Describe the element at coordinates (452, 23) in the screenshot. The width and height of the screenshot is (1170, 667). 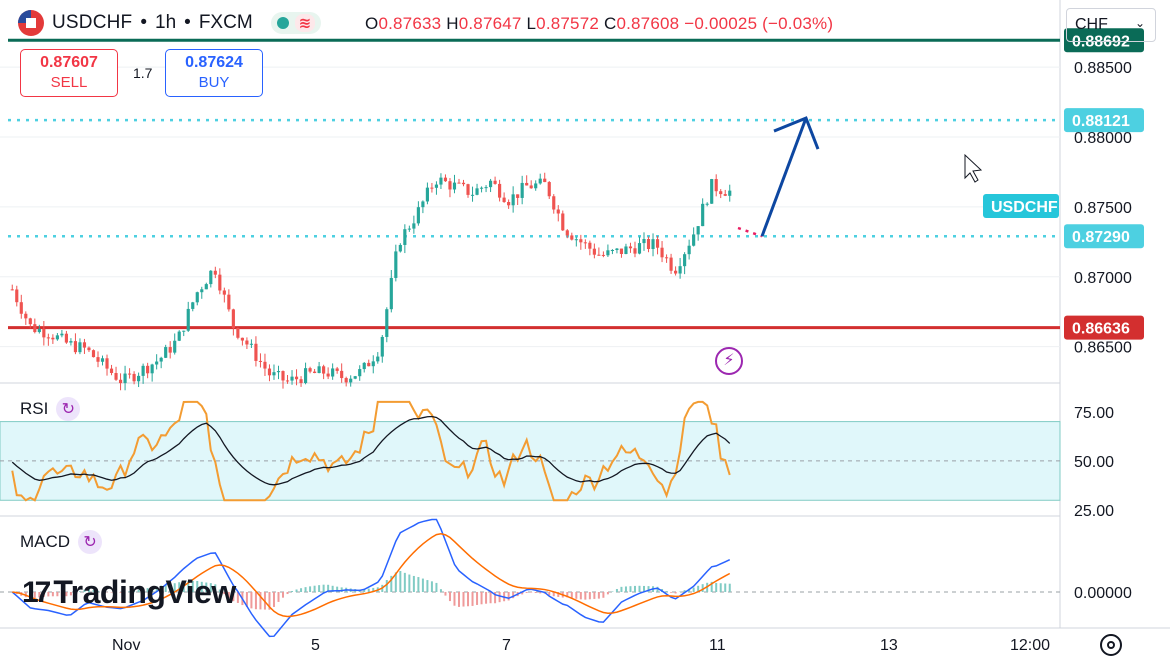
I see `high-label: H` at that location.